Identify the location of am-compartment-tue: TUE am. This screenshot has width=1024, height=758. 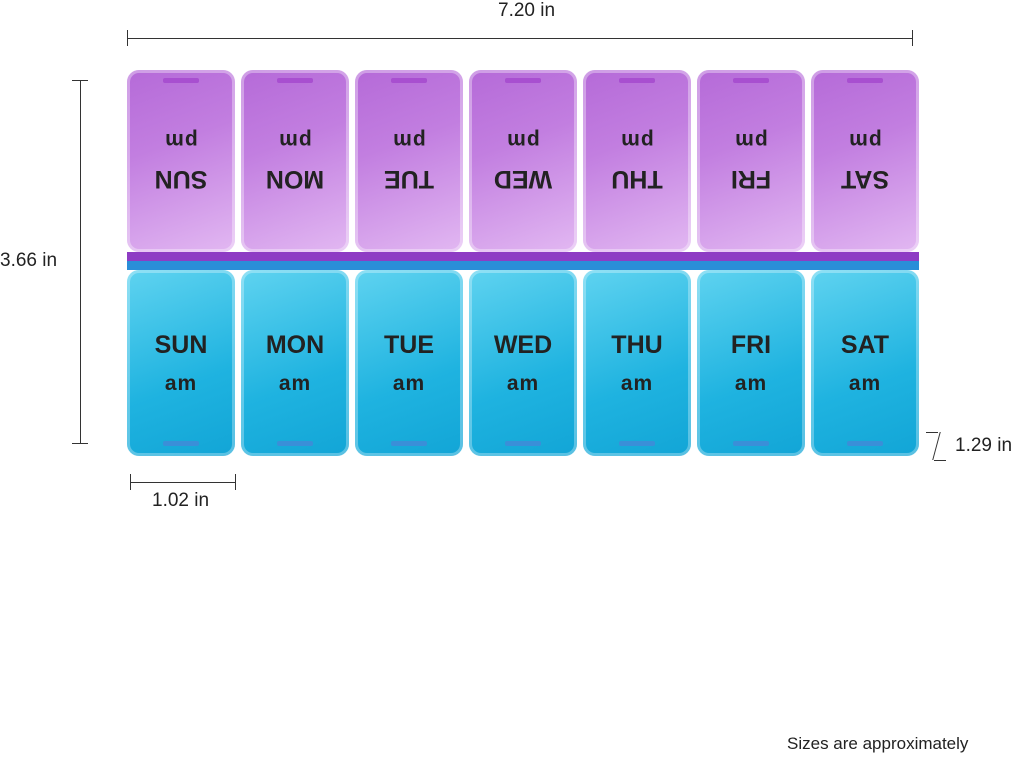
(409, 363).